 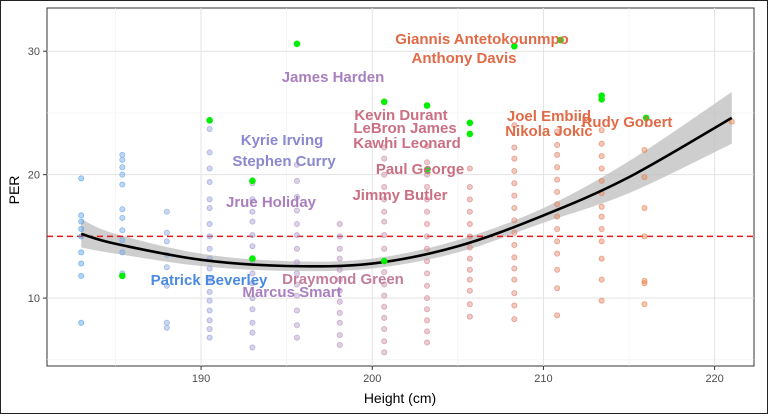 I want to click on player-label: Jimmy Butler, so click(x=399, y=195).